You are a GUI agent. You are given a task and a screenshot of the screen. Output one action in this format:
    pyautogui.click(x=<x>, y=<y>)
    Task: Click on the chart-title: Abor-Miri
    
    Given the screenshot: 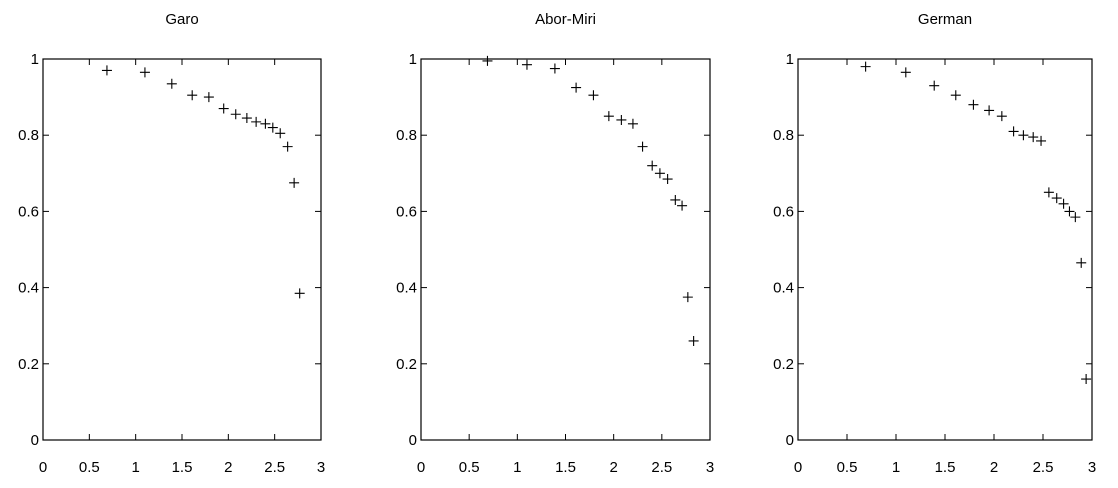 What is the action you would take?
    pyautogui.click(x=565, y=19)
    